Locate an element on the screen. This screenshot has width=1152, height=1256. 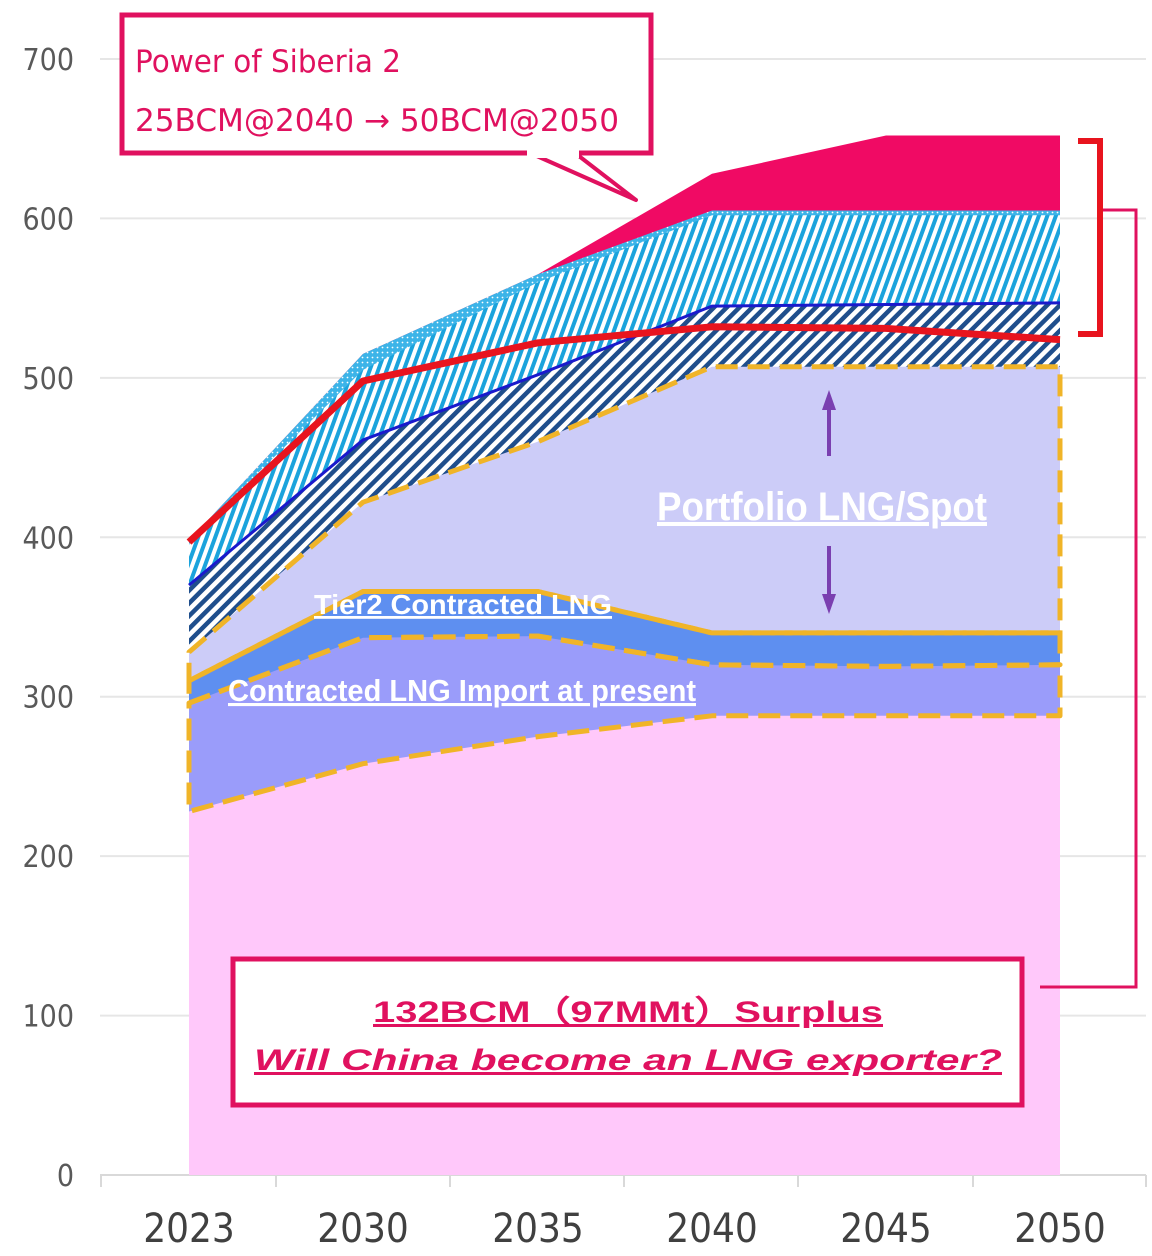
portfolio-annotation: Portfolio LNG/Spot is located at coordinates (822, 502).